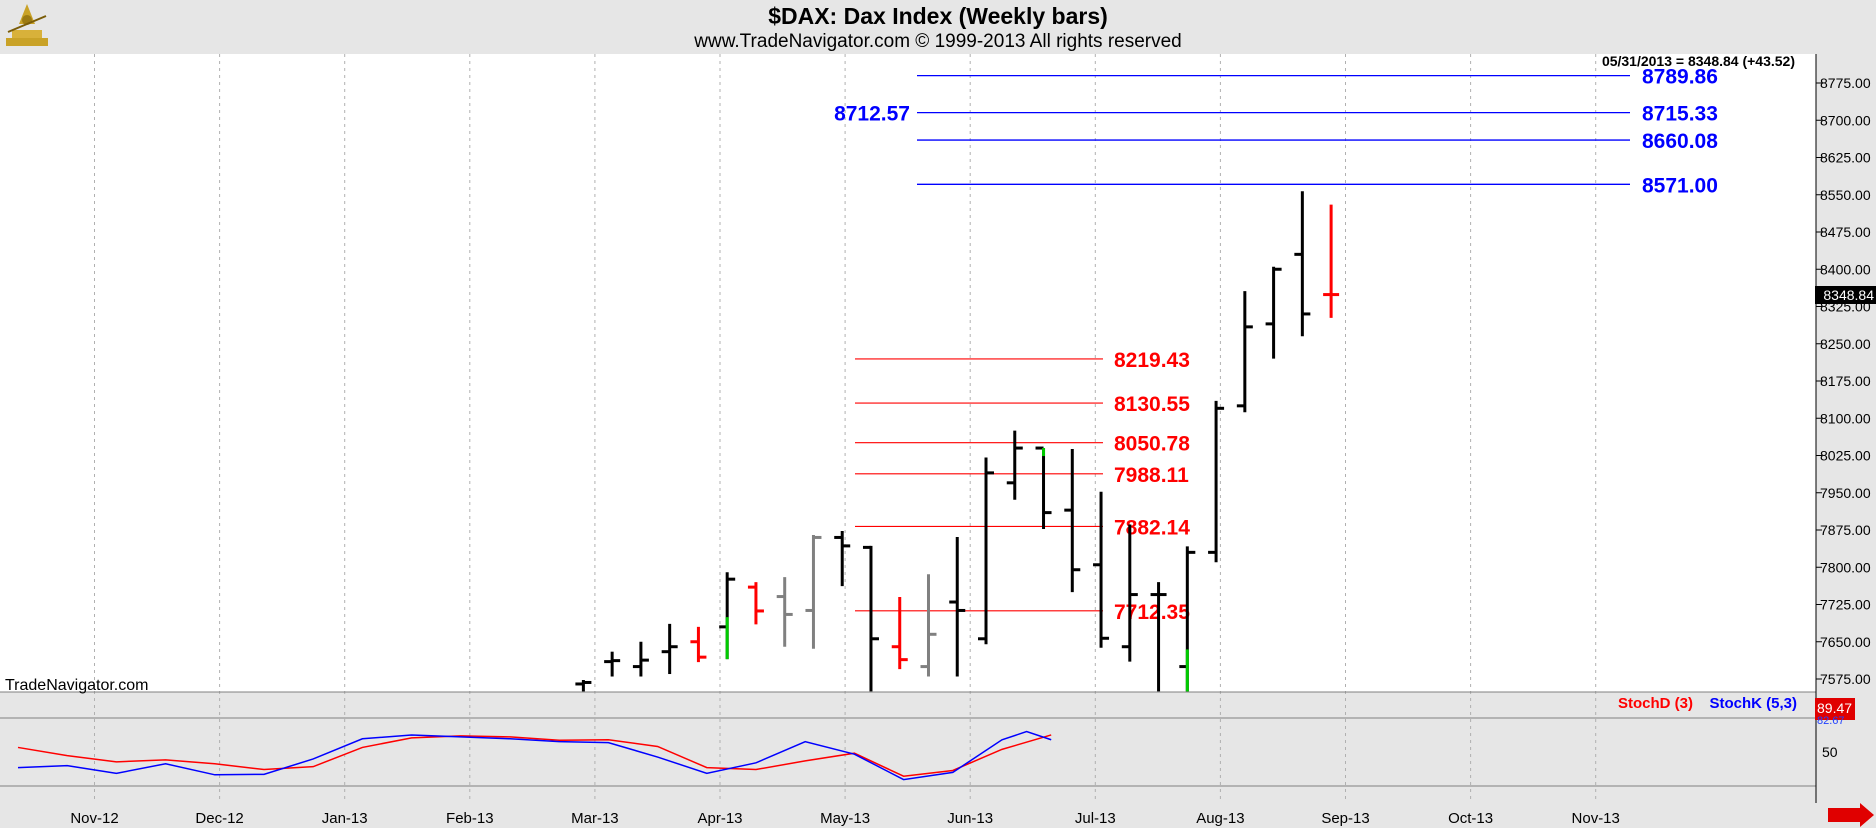  What do you see at coordinates (1845, 83) in the screenshot?
I see `y-tick-label: 8775.00` at bounding box center [1845, 83].